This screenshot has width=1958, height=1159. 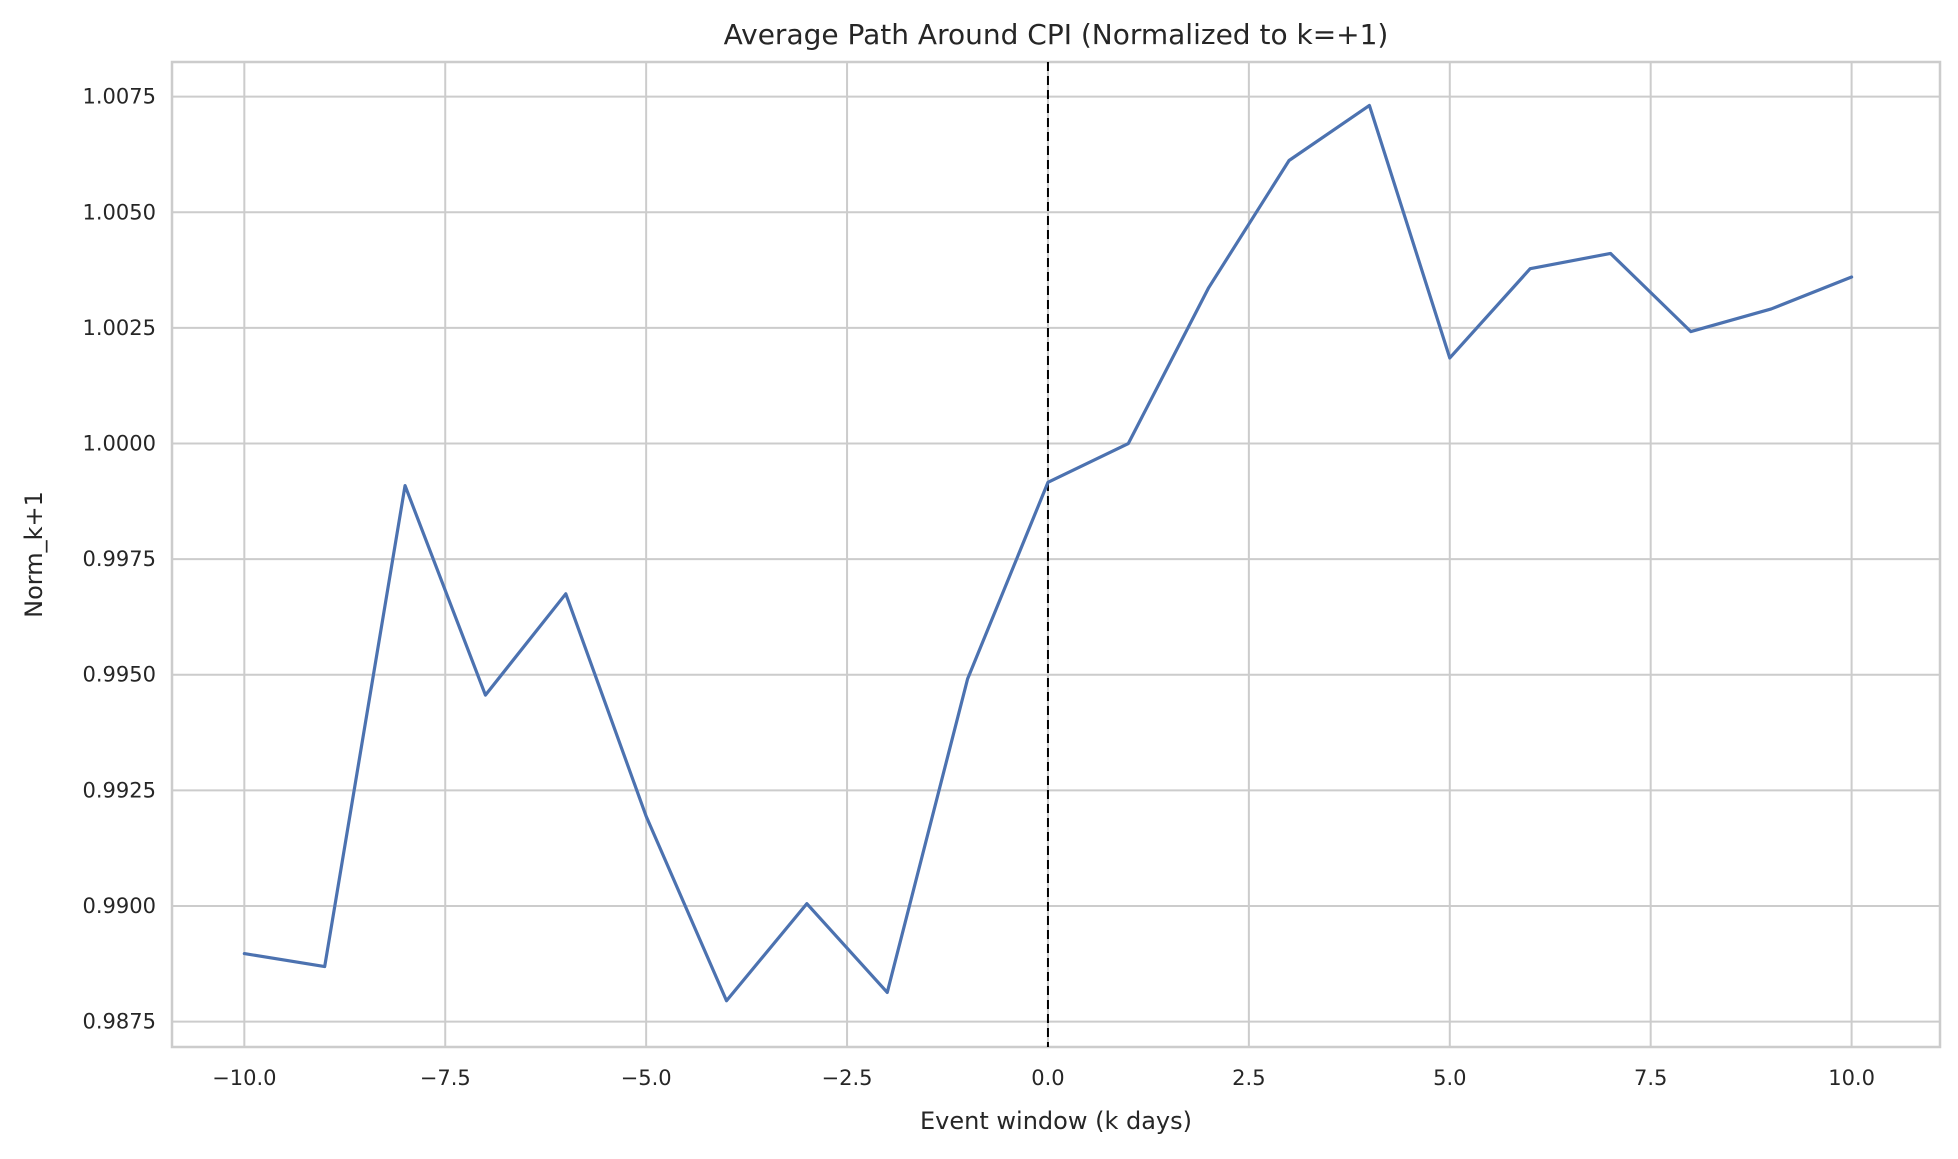 I want to click on y-tick-label: 1.0050, so click(x=119, y=212).